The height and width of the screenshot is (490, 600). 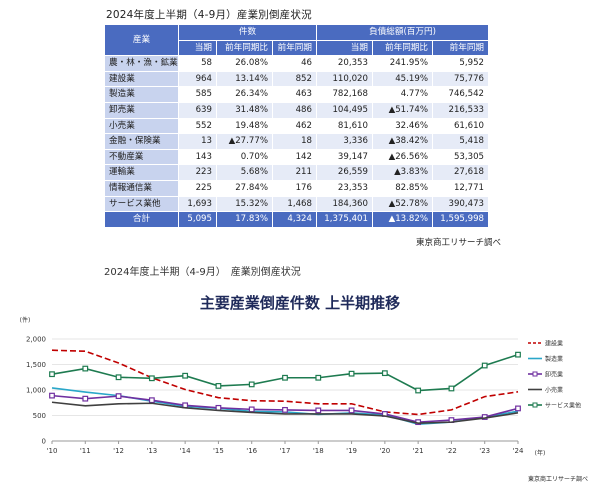 What do you see at coordinates (36, 391) in the screenshot?
I see `y-tick-label: 1,000` at bounding box center [36, 391].